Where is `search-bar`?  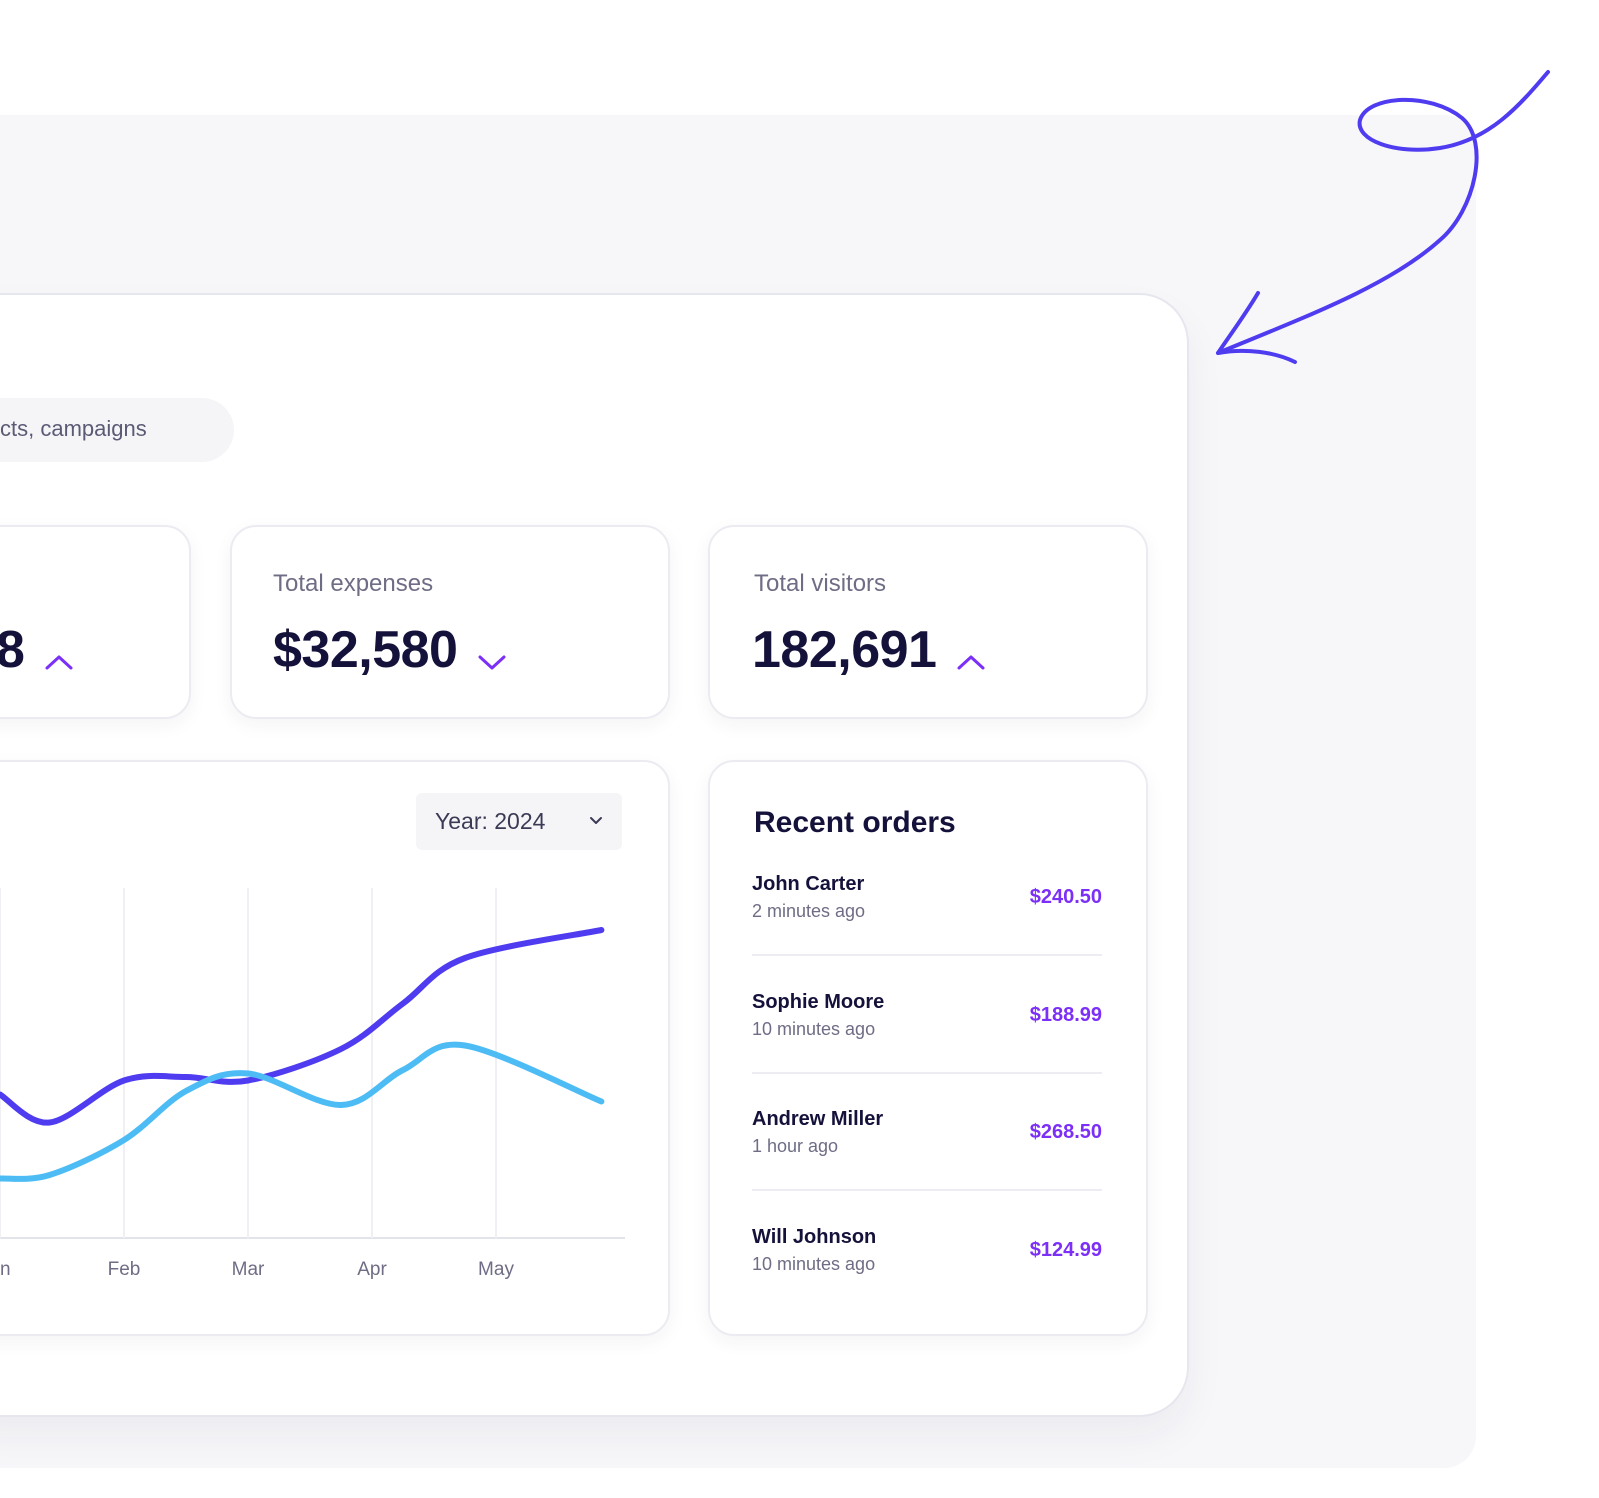
search-bar is located at coordinates (117, 430).